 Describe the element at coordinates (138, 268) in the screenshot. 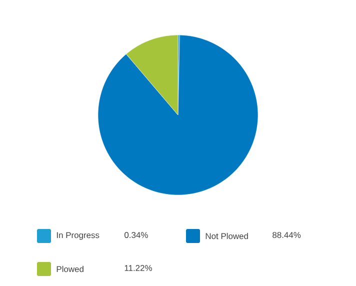

I see `data-label: 11.22%` at that location.